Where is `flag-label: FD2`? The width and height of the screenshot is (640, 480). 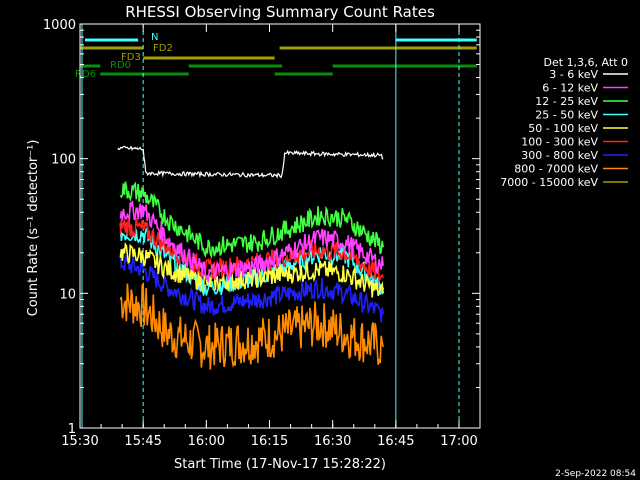 flag-label: FD2 is located at coordinates (163, 48).